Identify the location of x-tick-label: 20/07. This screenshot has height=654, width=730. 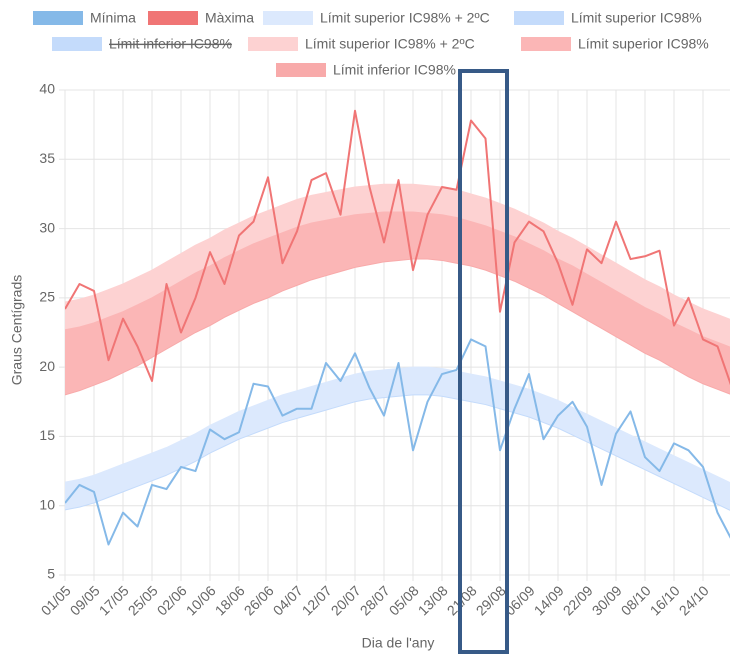
(346, 600).